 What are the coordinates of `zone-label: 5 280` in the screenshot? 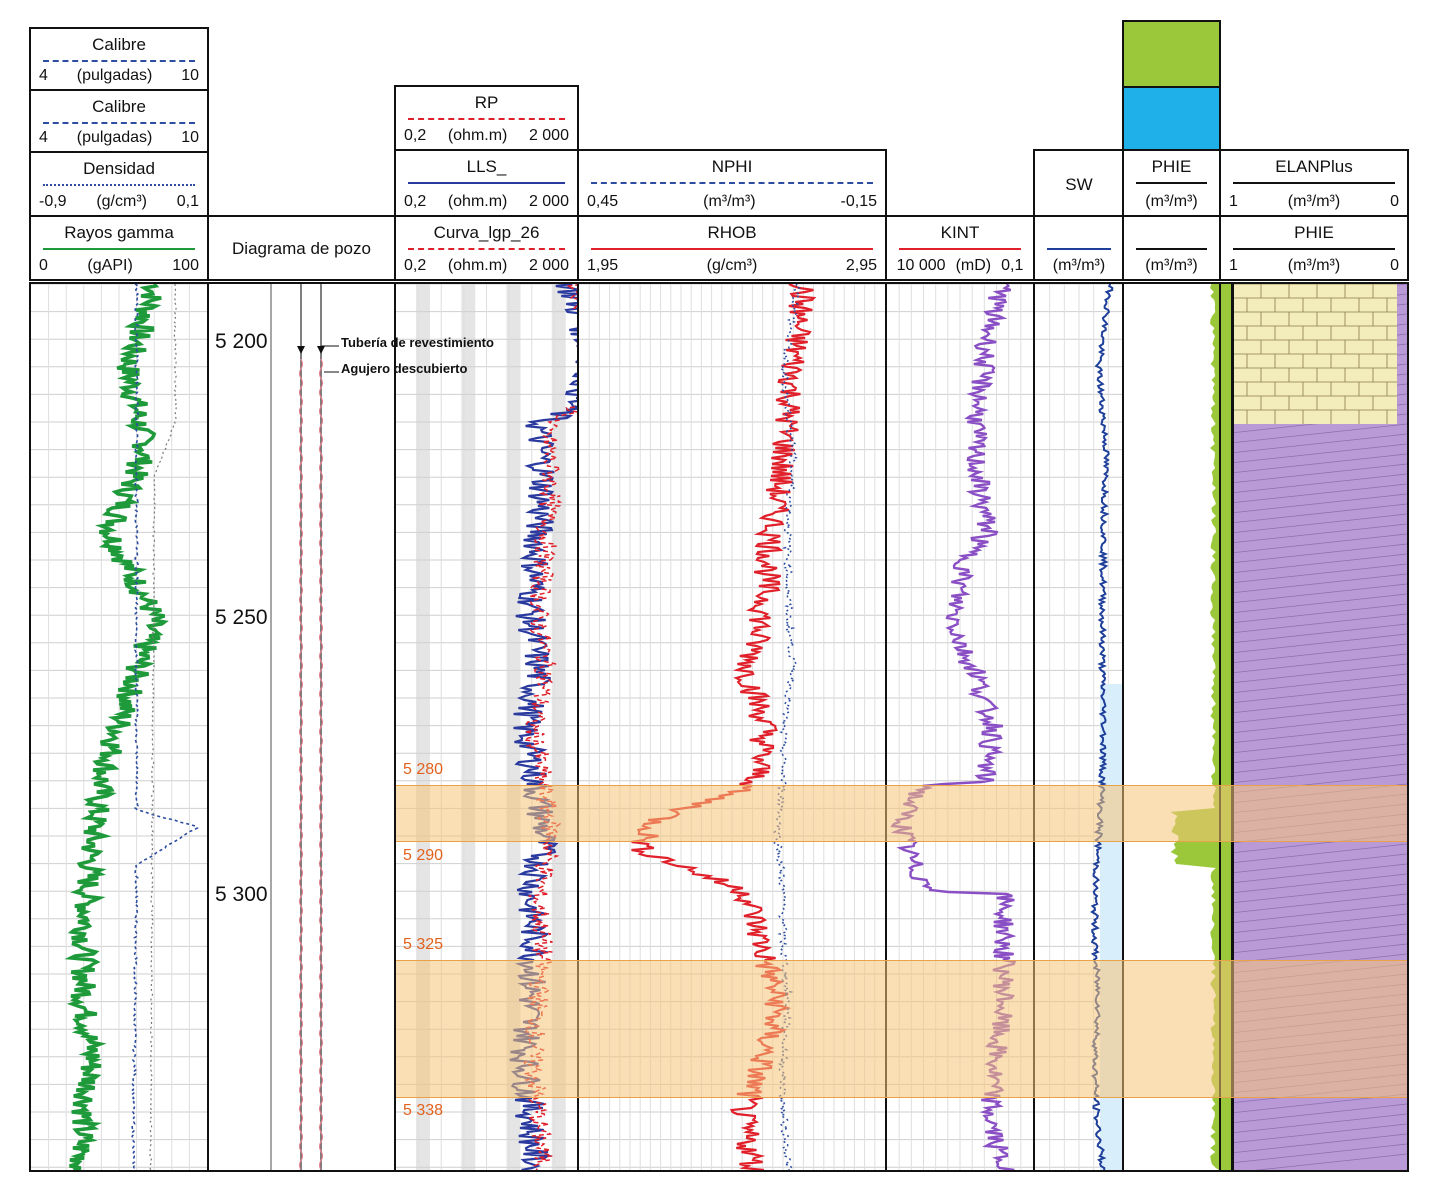 It's located at (423, 769).